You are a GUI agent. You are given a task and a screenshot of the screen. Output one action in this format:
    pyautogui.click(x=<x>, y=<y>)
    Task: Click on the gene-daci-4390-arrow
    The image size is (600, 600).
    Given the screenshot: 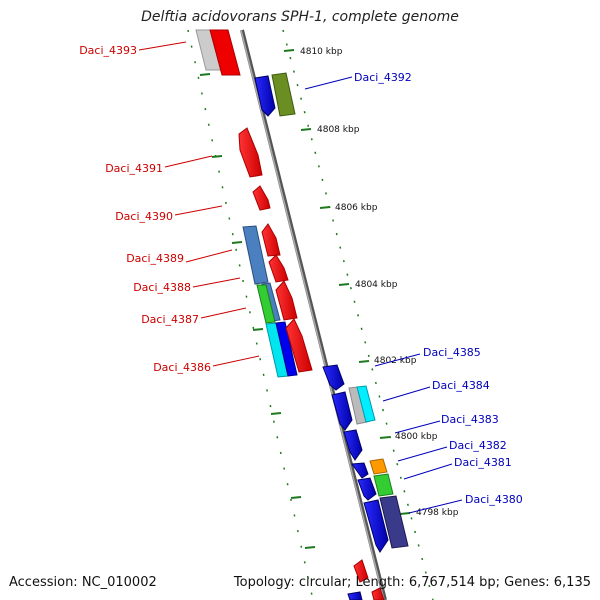 What is the action you would take?
    pyautogui.click(x=261, y=198)
    